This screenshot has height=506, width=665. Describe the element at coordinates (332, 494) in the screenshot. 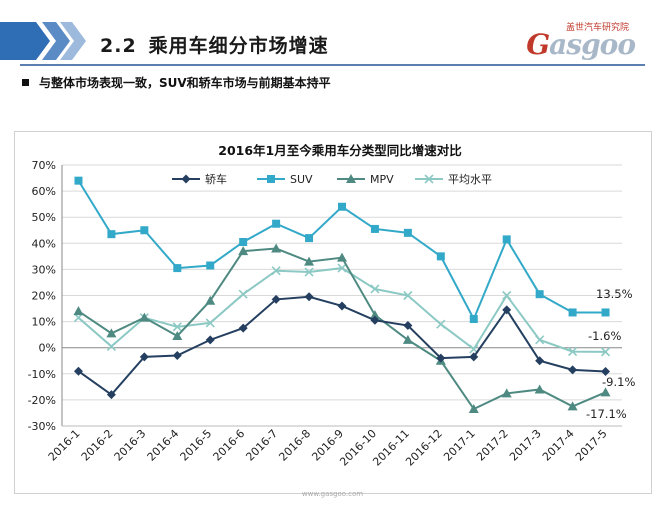

I see `footer-url: www.gasgoo.com` at that location.